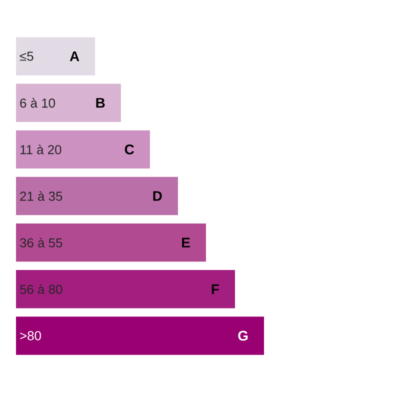 The image size is (400, 400). What do you see at coordinates (100, 103) in the screenshot?
I see `annotation: B` at bounding box center [100, 103].